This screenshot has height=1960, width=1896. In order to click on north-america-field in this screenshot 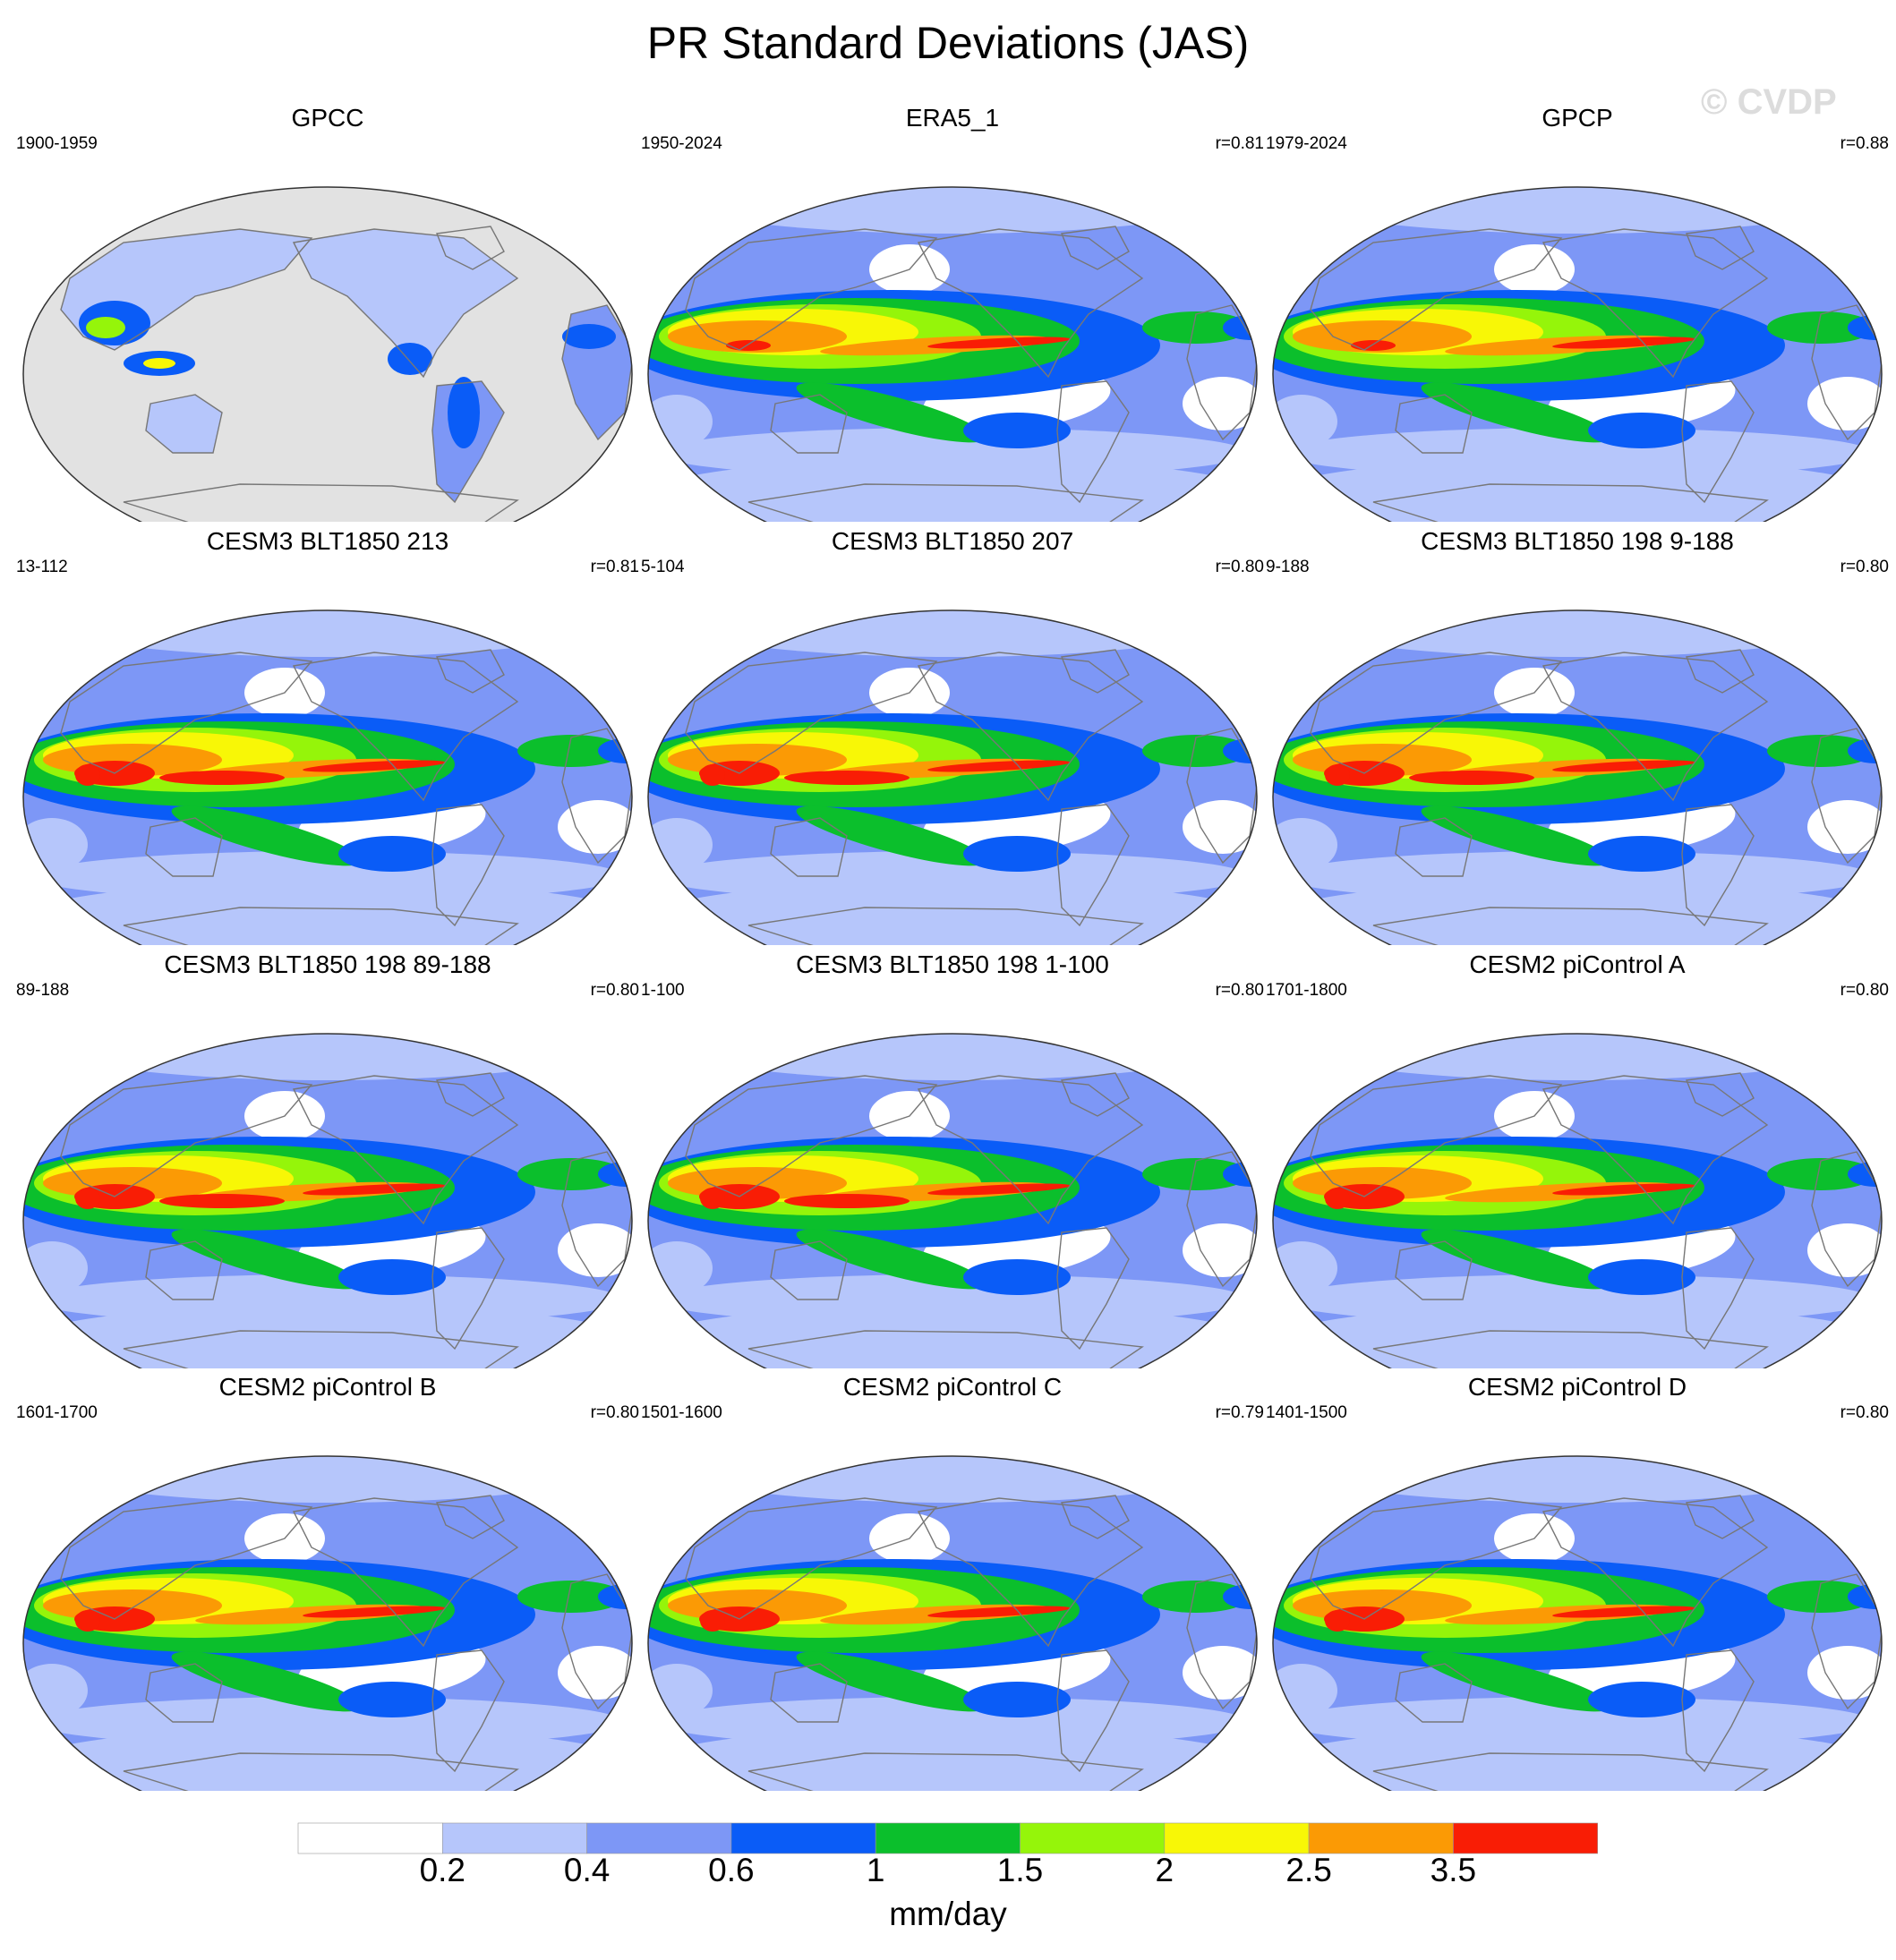, I will do `click(405, 303)`.